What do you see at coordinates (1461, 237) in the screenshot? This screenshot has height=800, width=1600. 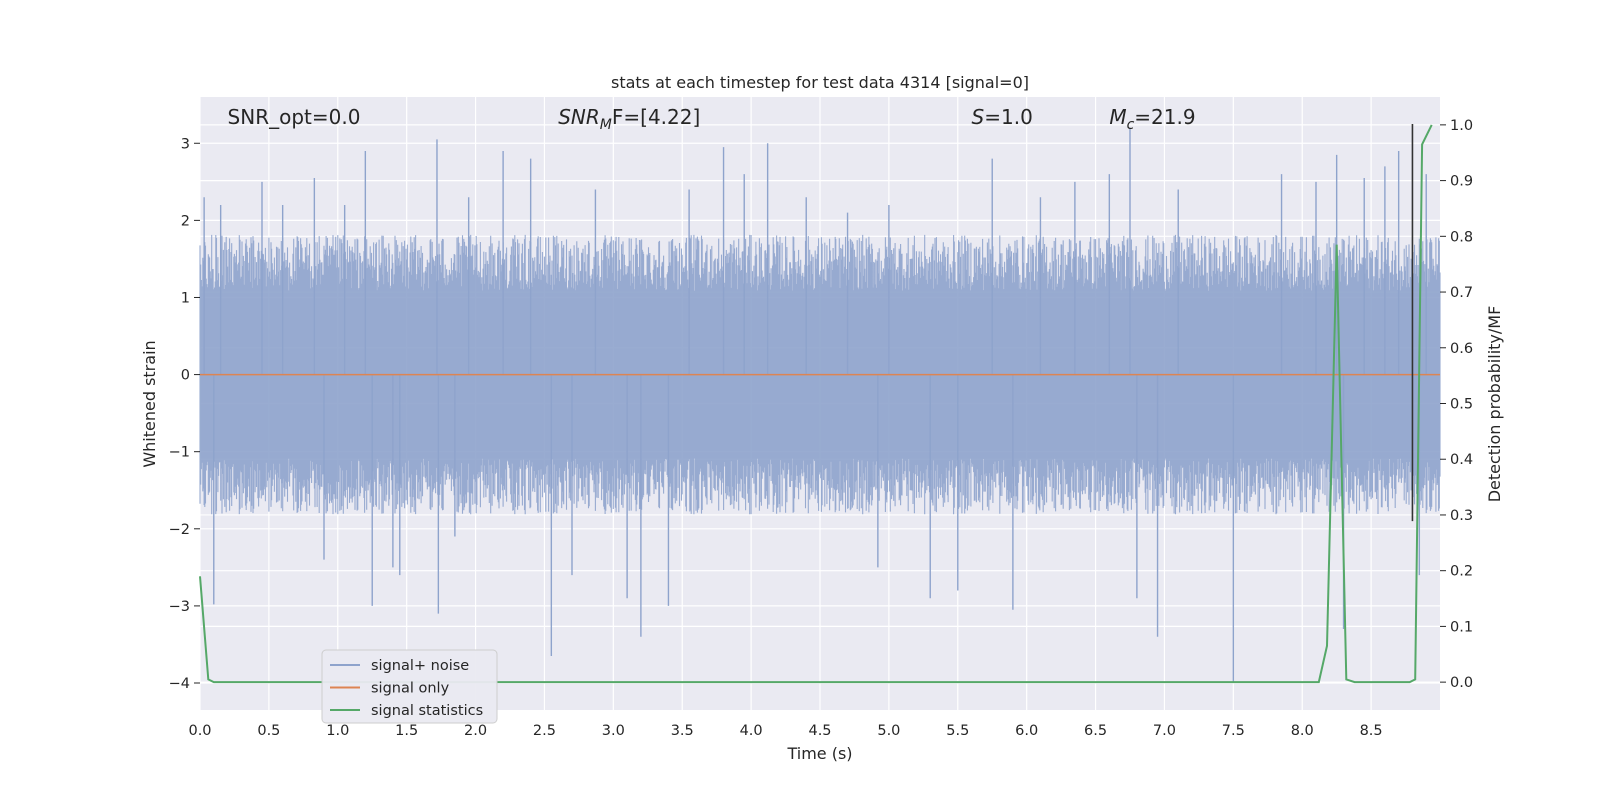 I see `y2-tick-label: 0.8` at bounding box center [1461, 237].